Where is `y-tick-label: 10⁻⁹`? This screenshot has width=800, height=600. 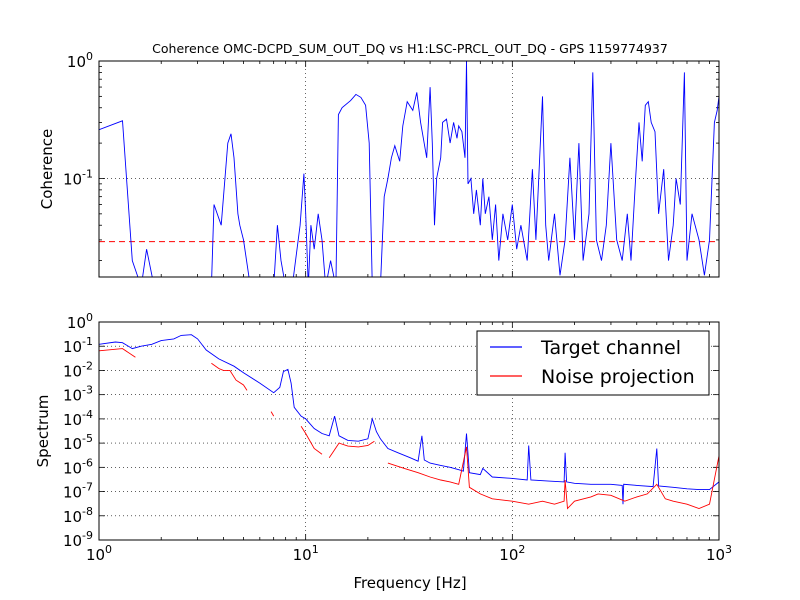 y-tick-label: 10⁻⁹ is located at coordinates (78, 539).